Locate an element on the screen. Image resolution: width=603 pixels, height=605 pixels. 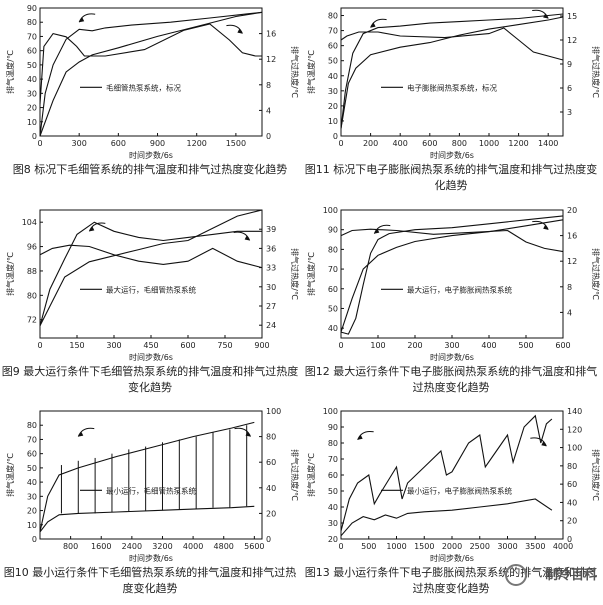
x-tick-label: 1000 is located at coordinates (489, 143).